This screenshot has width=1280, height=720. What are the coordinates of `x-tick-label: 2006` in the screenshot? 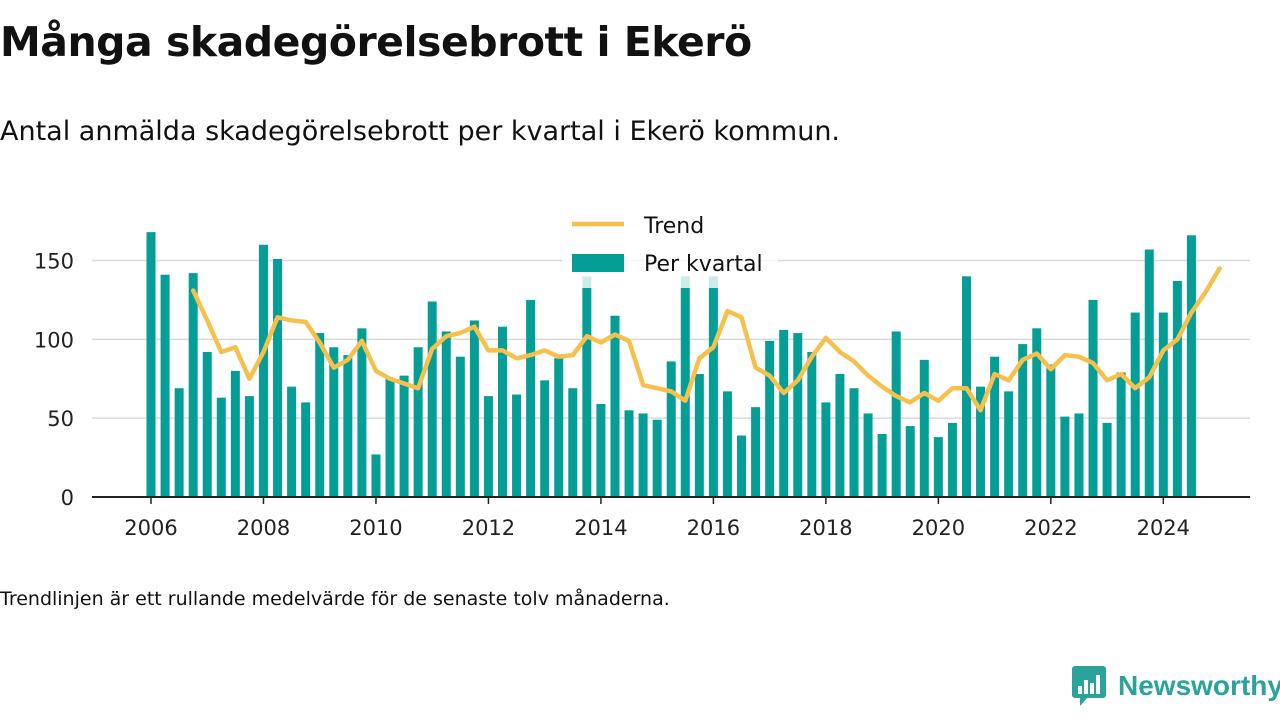 It's located at (150, 528).